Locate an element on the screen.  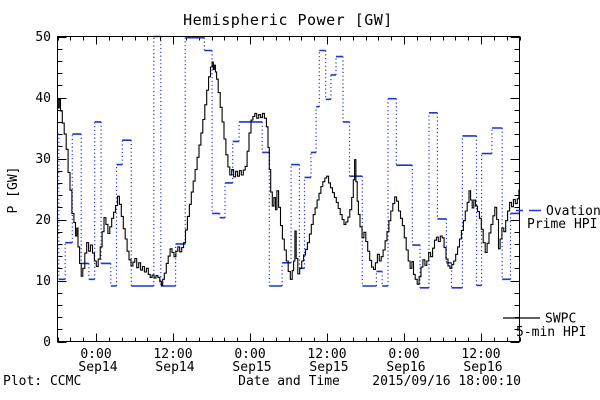
legend-ovation: Ovation Prime HPI is located at coordinates (558, 218).